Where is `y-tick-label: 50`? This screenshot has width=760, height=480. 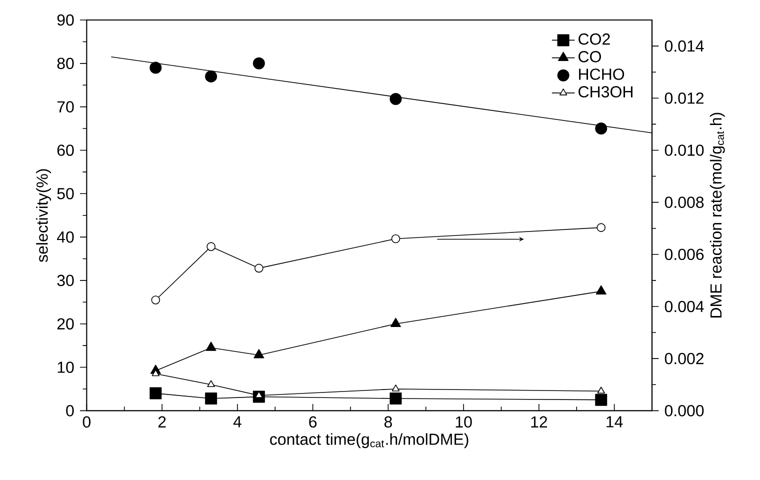 y-tick-label: 50 is located at coordinates (65, 194).